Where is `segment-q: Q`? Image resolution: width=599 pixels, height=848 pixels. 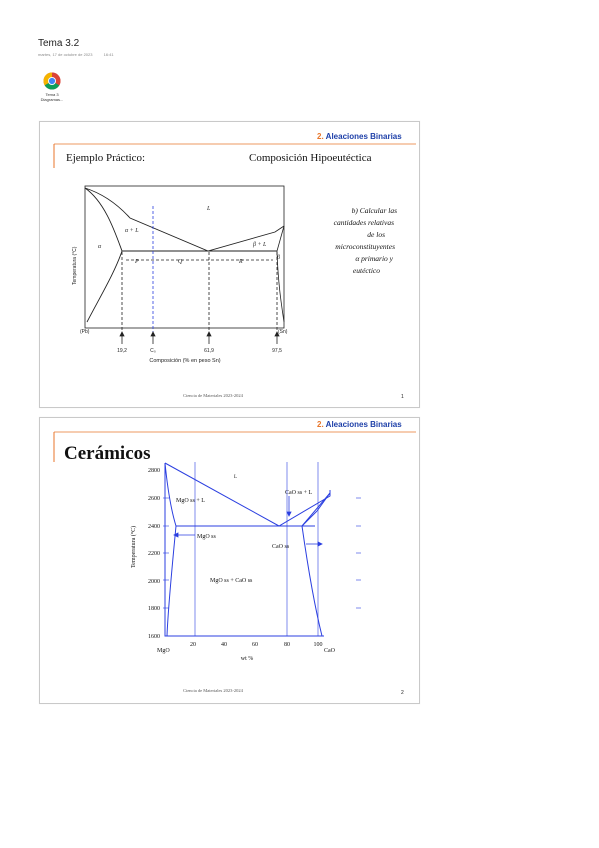
segment-q: Q is located at coordinates (180, 262).